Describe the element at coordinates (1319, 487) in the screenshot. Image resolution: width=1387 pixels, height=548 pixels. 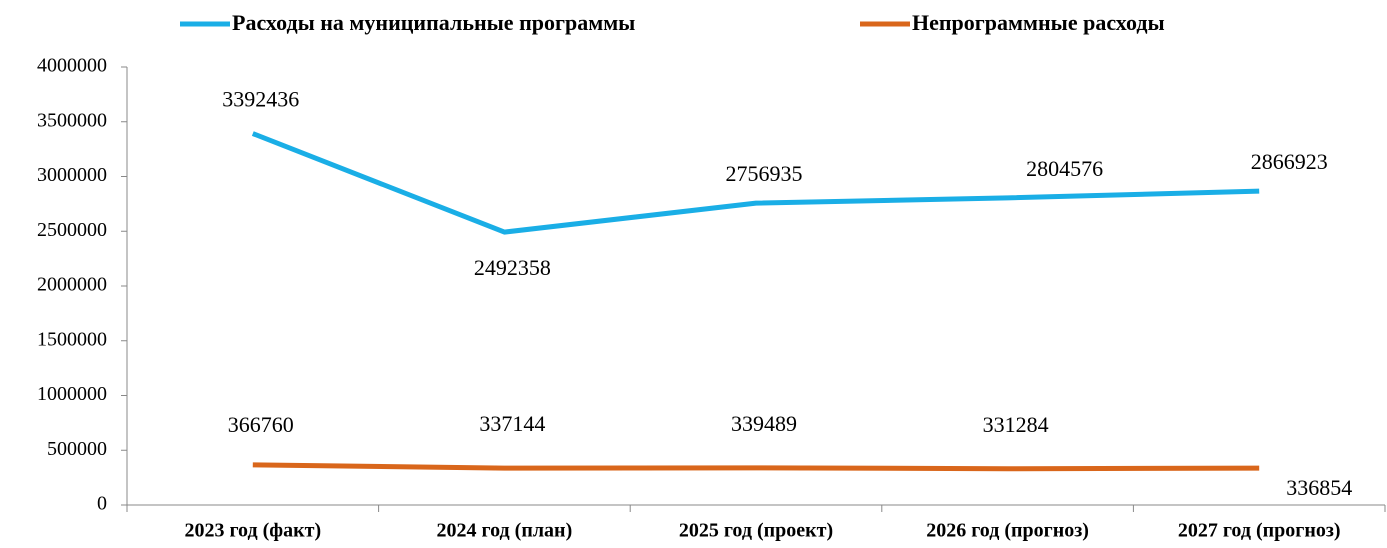
I see `data-label: 336854` at that location.